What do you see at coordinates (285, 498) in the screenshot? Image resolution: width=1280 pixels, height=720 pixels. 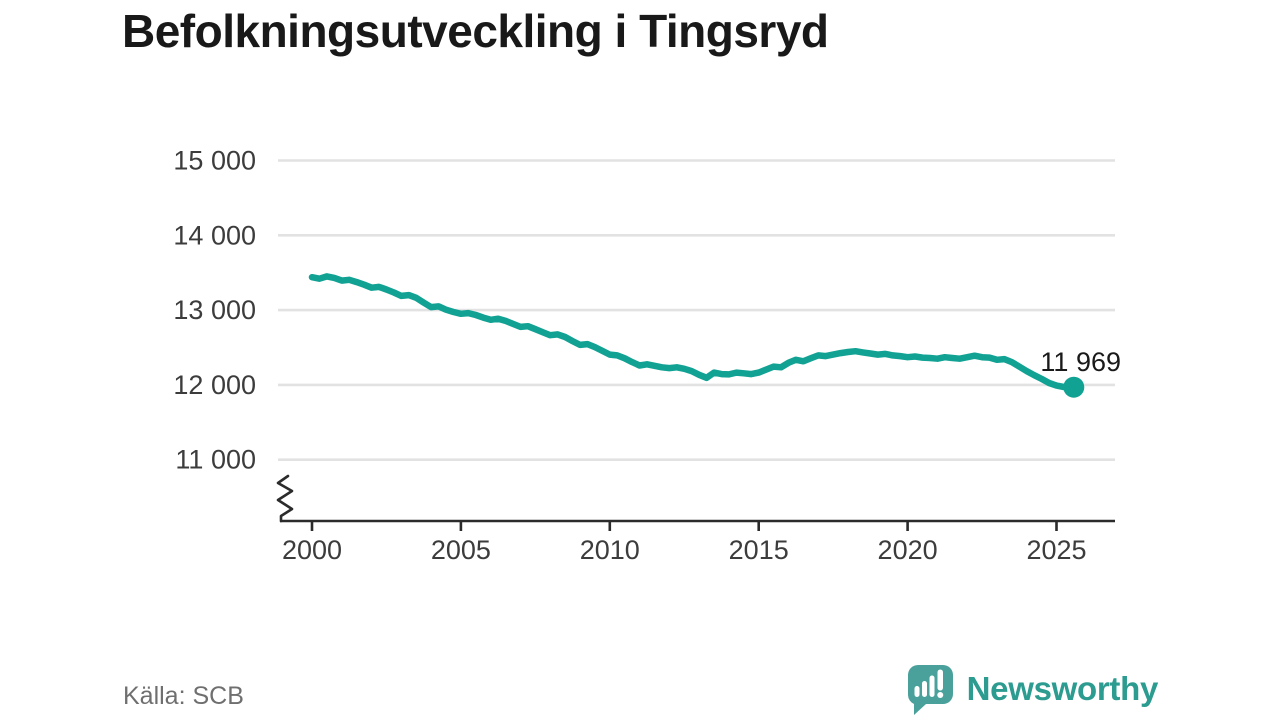 I see `axis-break-icon` at bounding box center [285, 498].